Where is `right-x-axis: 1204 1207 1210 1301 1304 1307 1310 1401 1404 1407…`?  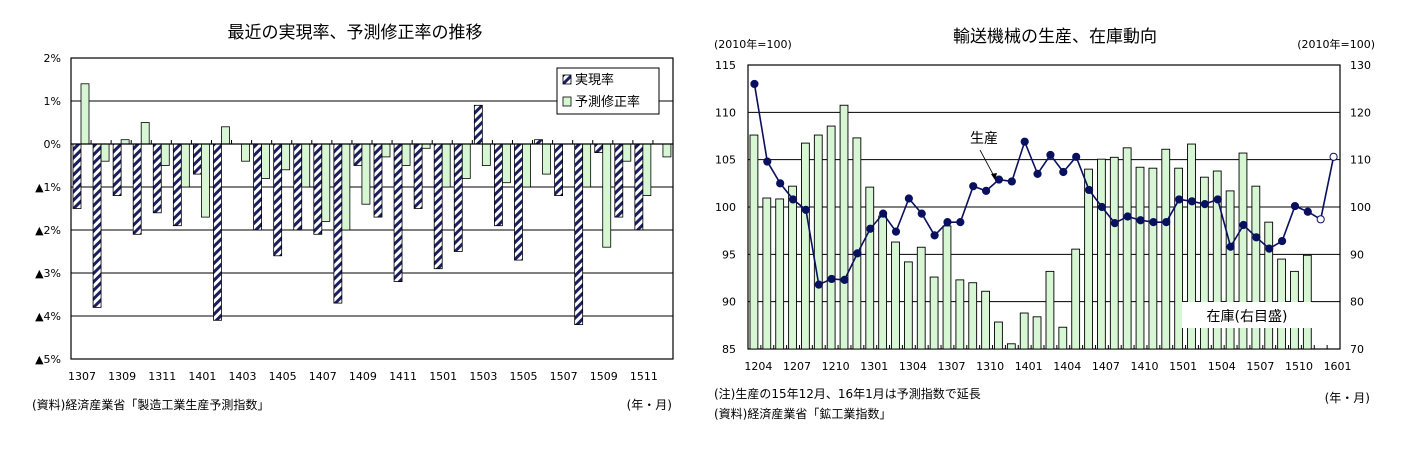
right-x-axis: 1204 1207 1210 1301 1304 1307 1310 1401 1404 1407… is located at coordinates (1047, 366).